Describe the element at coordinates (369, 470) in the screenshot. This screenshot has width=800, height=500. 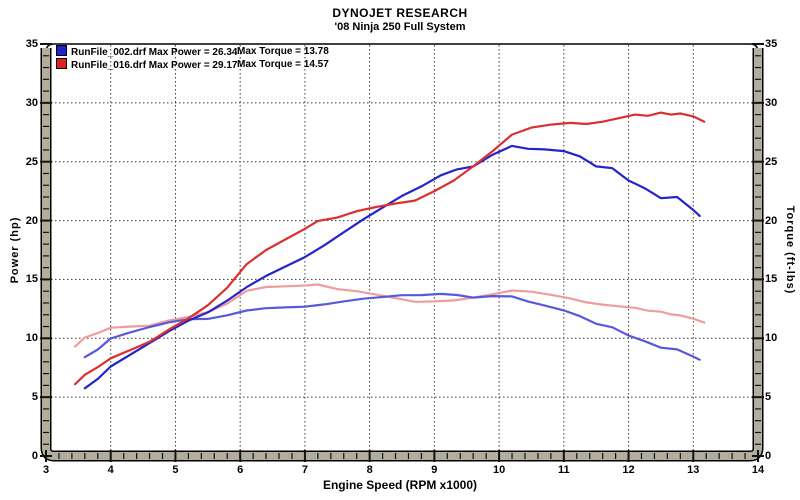
I see `x-tick-label: 8` at that location.